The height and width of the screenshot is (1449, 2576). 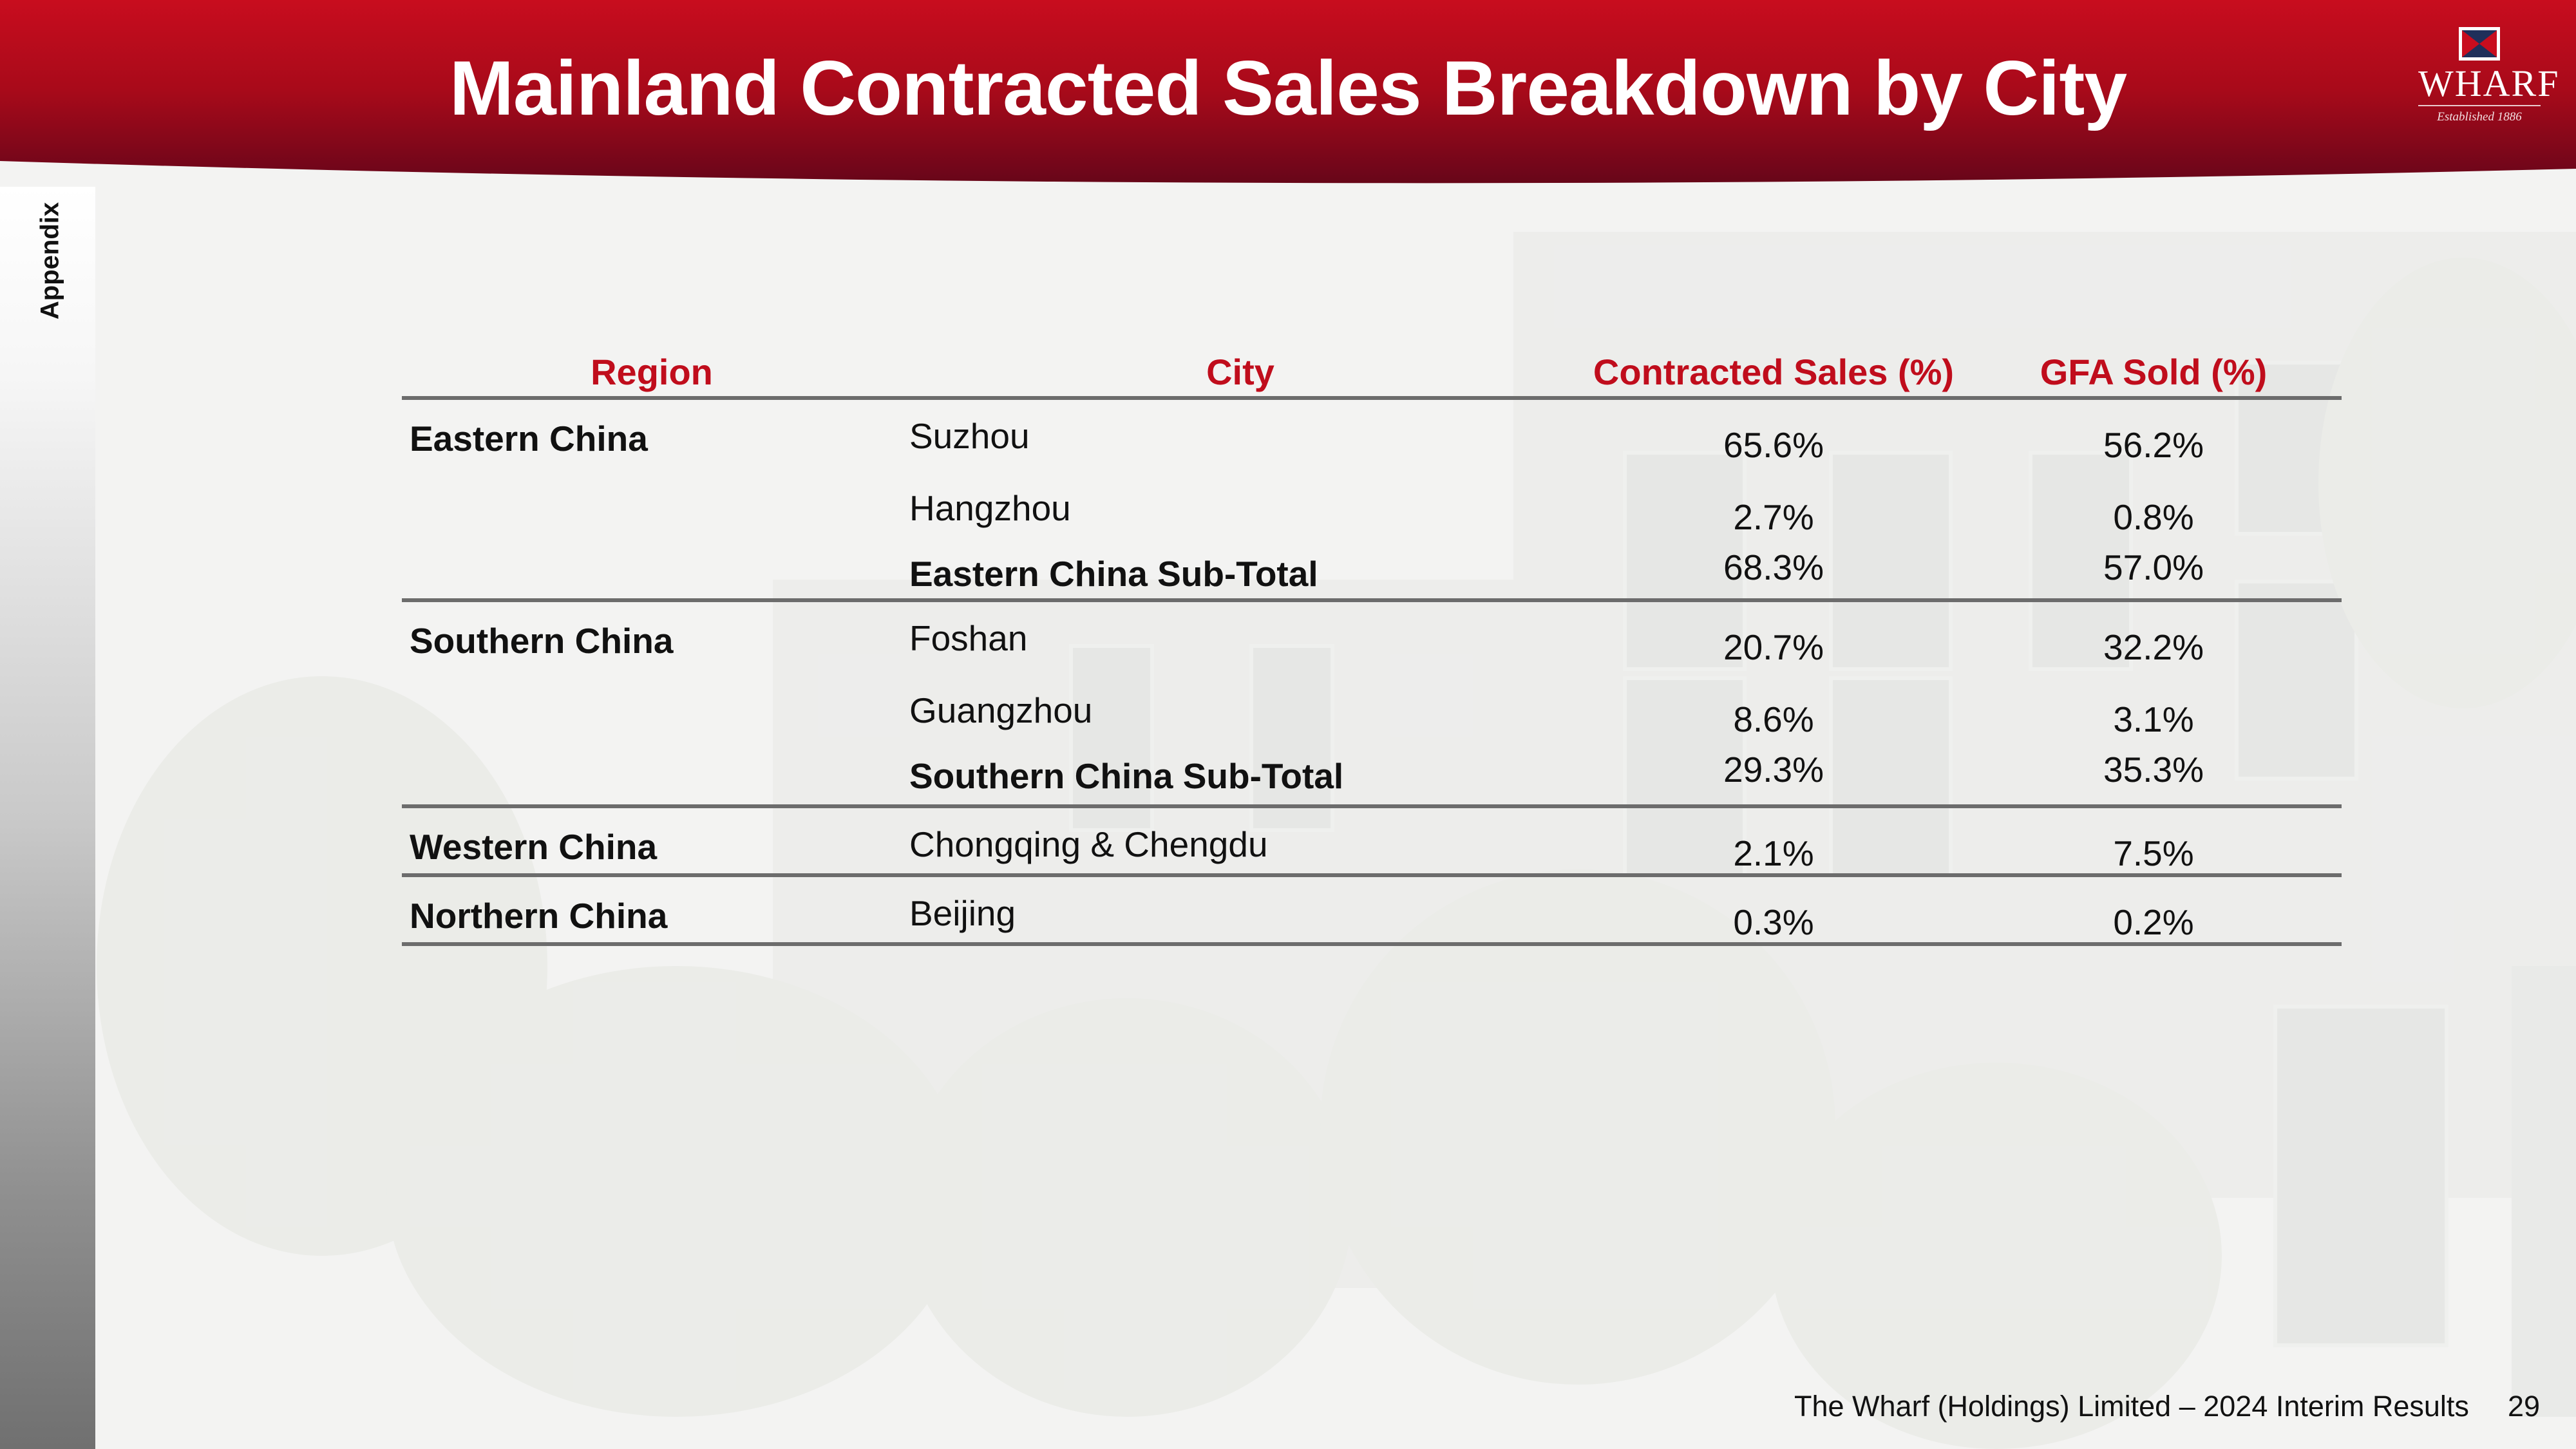 What do you see at coordinates (2153, 853) in the screenshot?
I see `gfa-sold-cell: 7.5%` at bounding box center [2153, 853].